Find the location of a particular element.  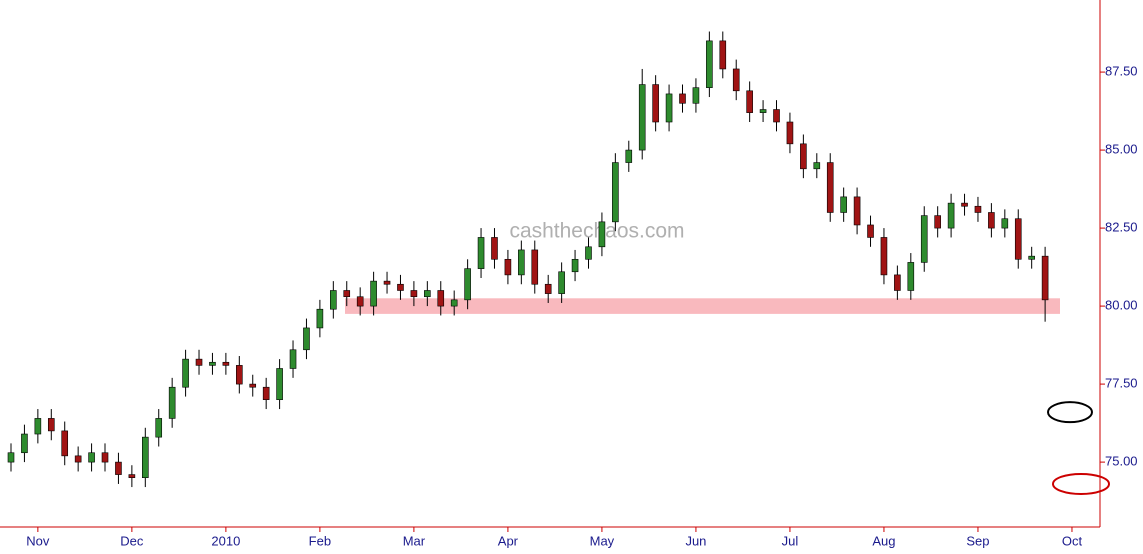

x-tick-label: Jul is located at coordinates (790, 540).